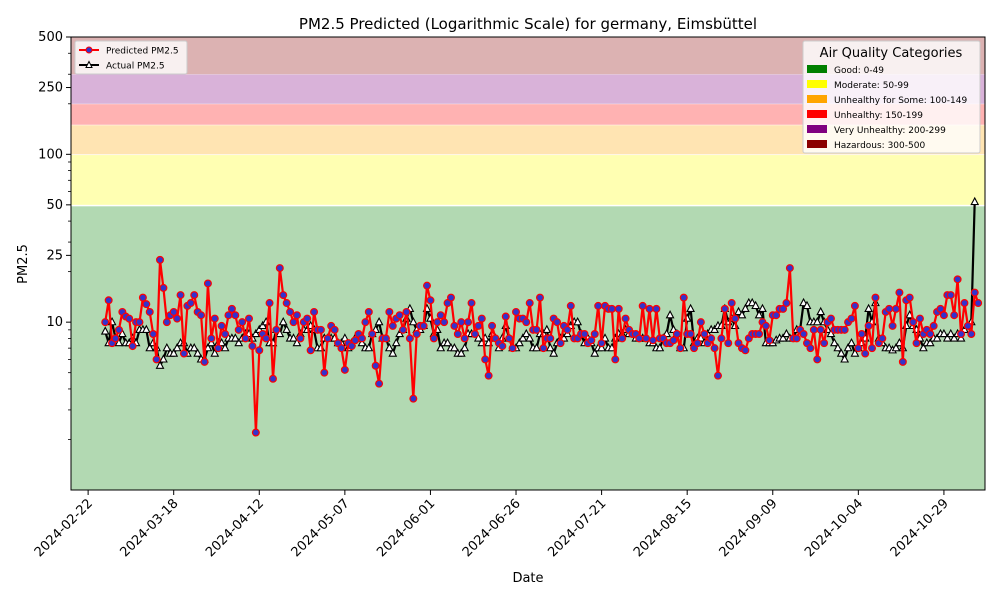 This screenshot has height=604, width=1000. I want to click on x-tick-label: 2024-10-04, so click(834, 528).